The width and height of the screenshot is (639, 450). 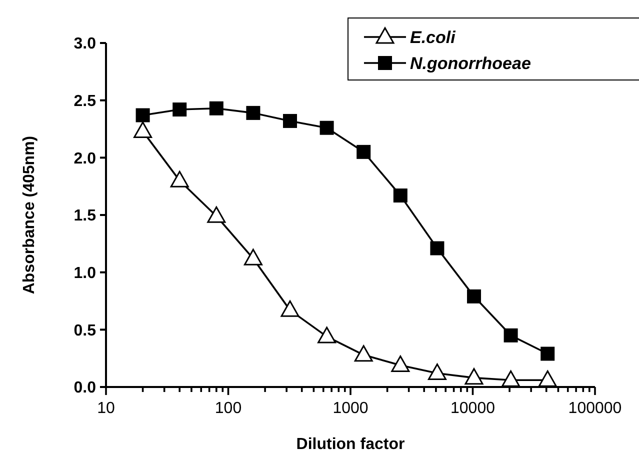 I want to click on x-tick-label: 10000, so click(x=473, y=408).